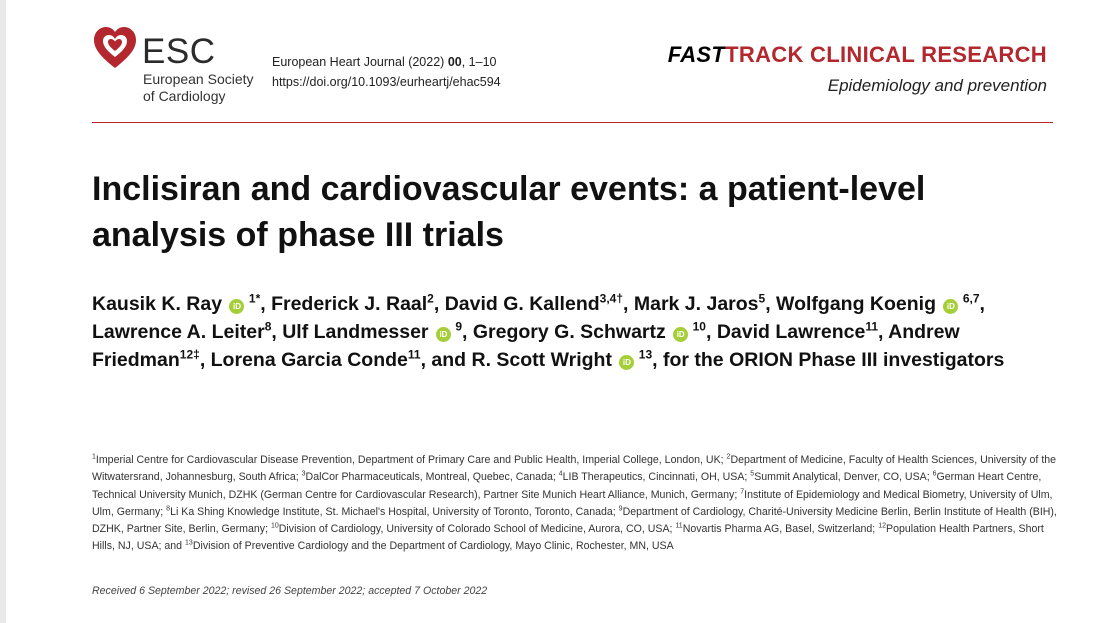  What do you see at coordinates (303, 360) in the screenshot?
I see `author-name: , Lorena Garcia Conde` at bounding box center [303, 360].